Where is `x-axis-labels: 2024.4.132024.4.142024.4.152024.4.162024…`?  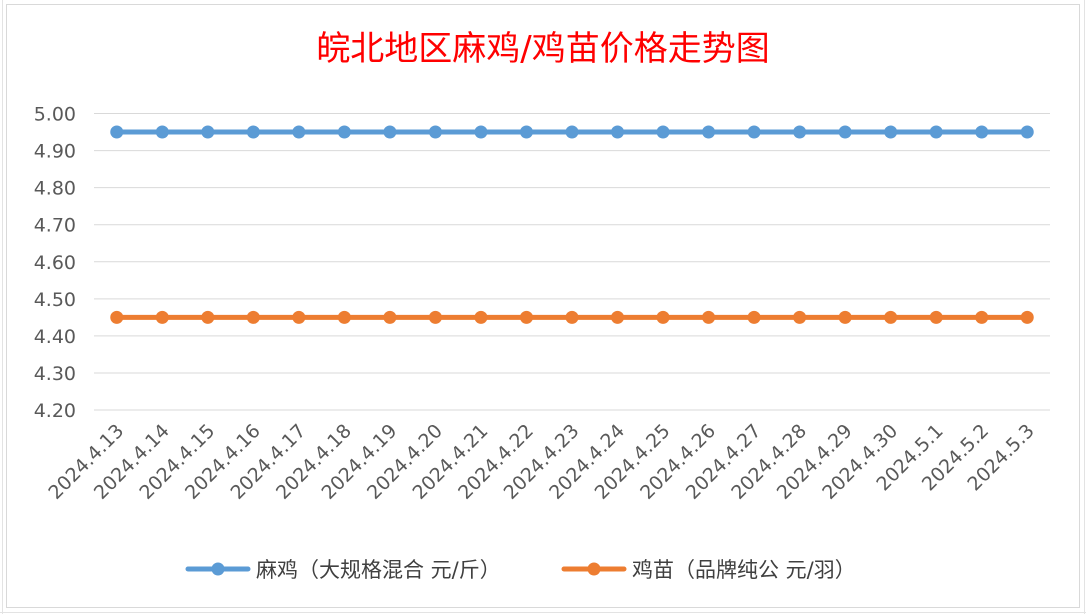 x-axis-labels: 2024.4.132024.4.142024.4.152024.4.162024… is located at coordinates (541, 462).